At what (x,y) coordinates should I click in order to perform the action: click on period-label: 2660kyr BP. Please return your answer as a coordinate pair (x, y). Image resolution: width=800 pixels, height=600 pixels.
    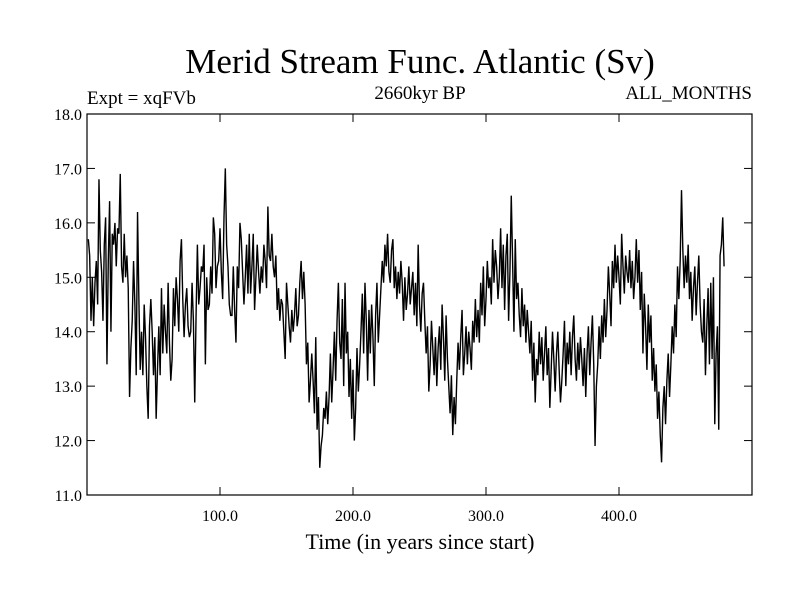
    Looking at the image, I should click on (419, 93).